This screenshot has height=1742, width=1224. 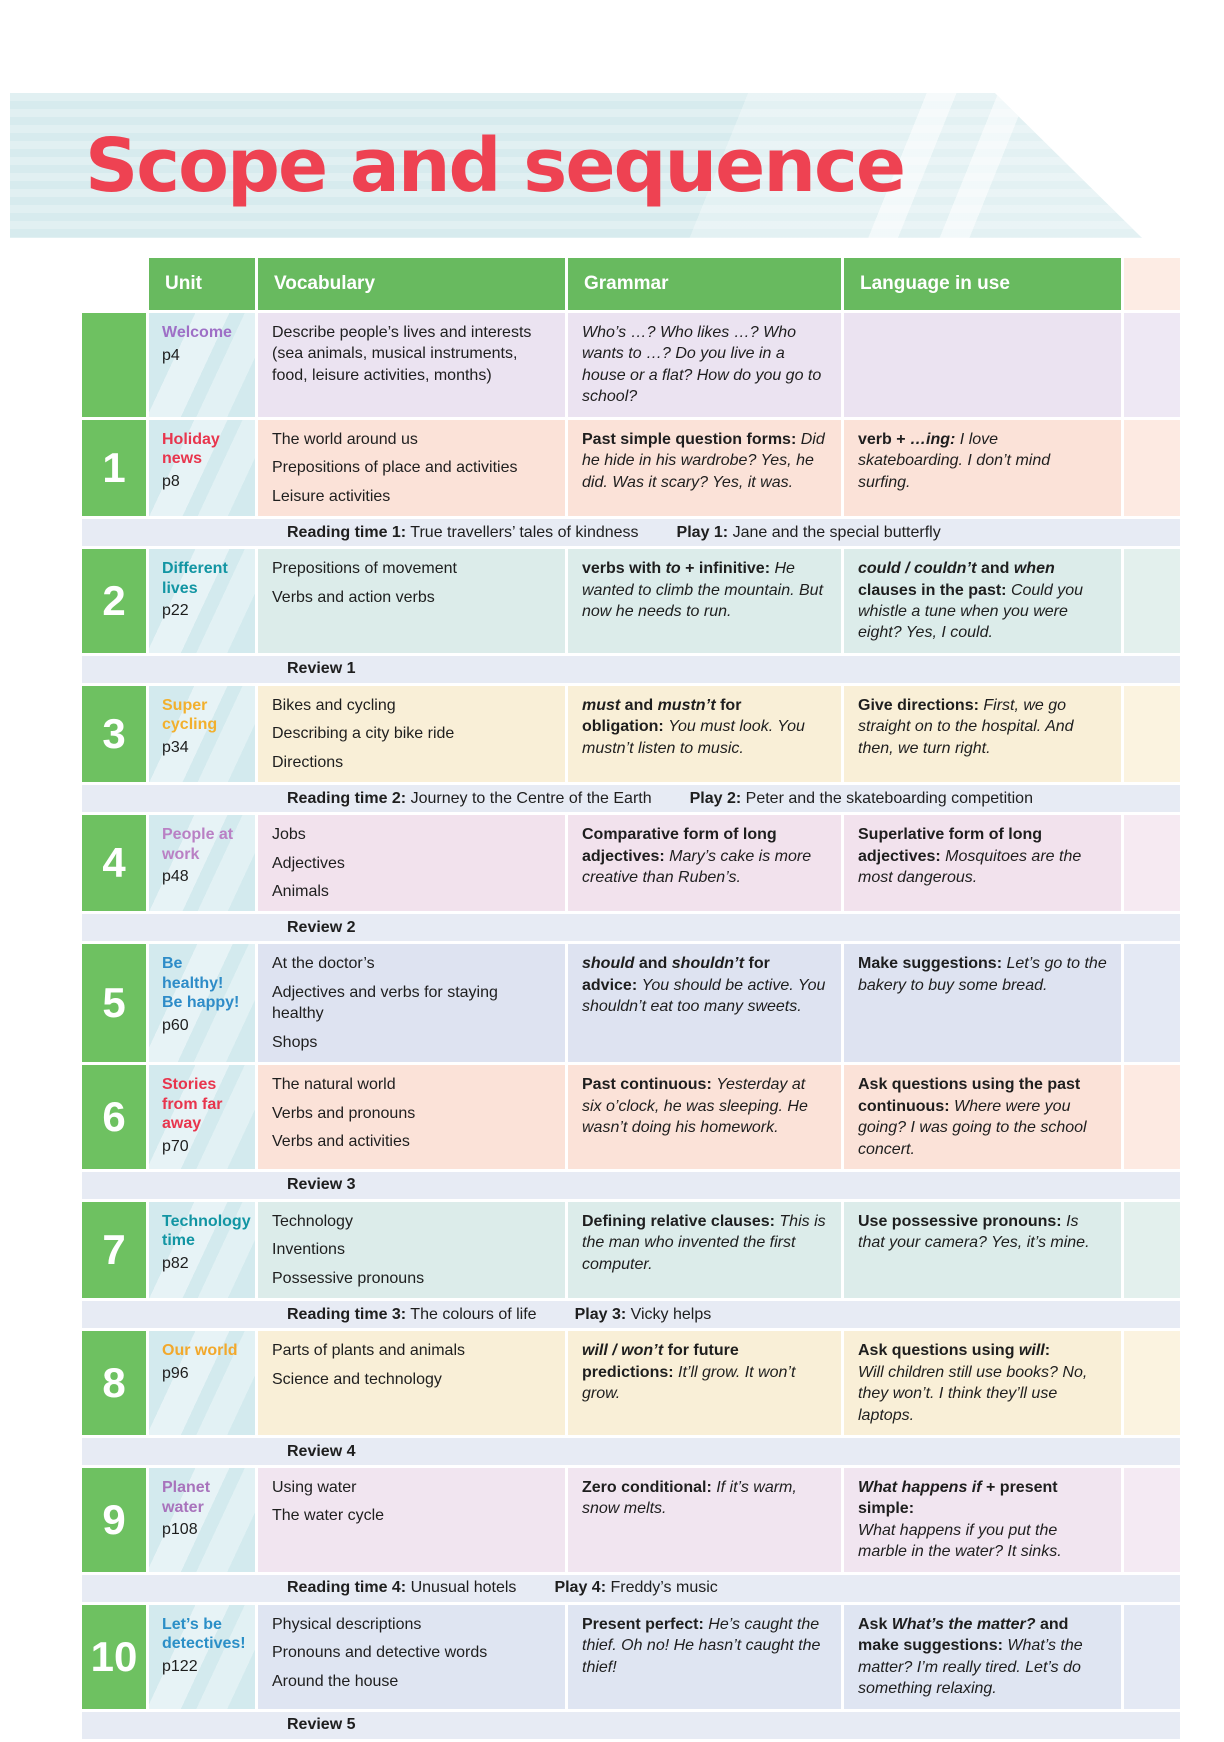 What do you see at coordinates (411, 1250) in the screenshot?
I see `vocabulary-cell: Technology Inventions Possessive pronouns` at bounding box center [411, 1250].